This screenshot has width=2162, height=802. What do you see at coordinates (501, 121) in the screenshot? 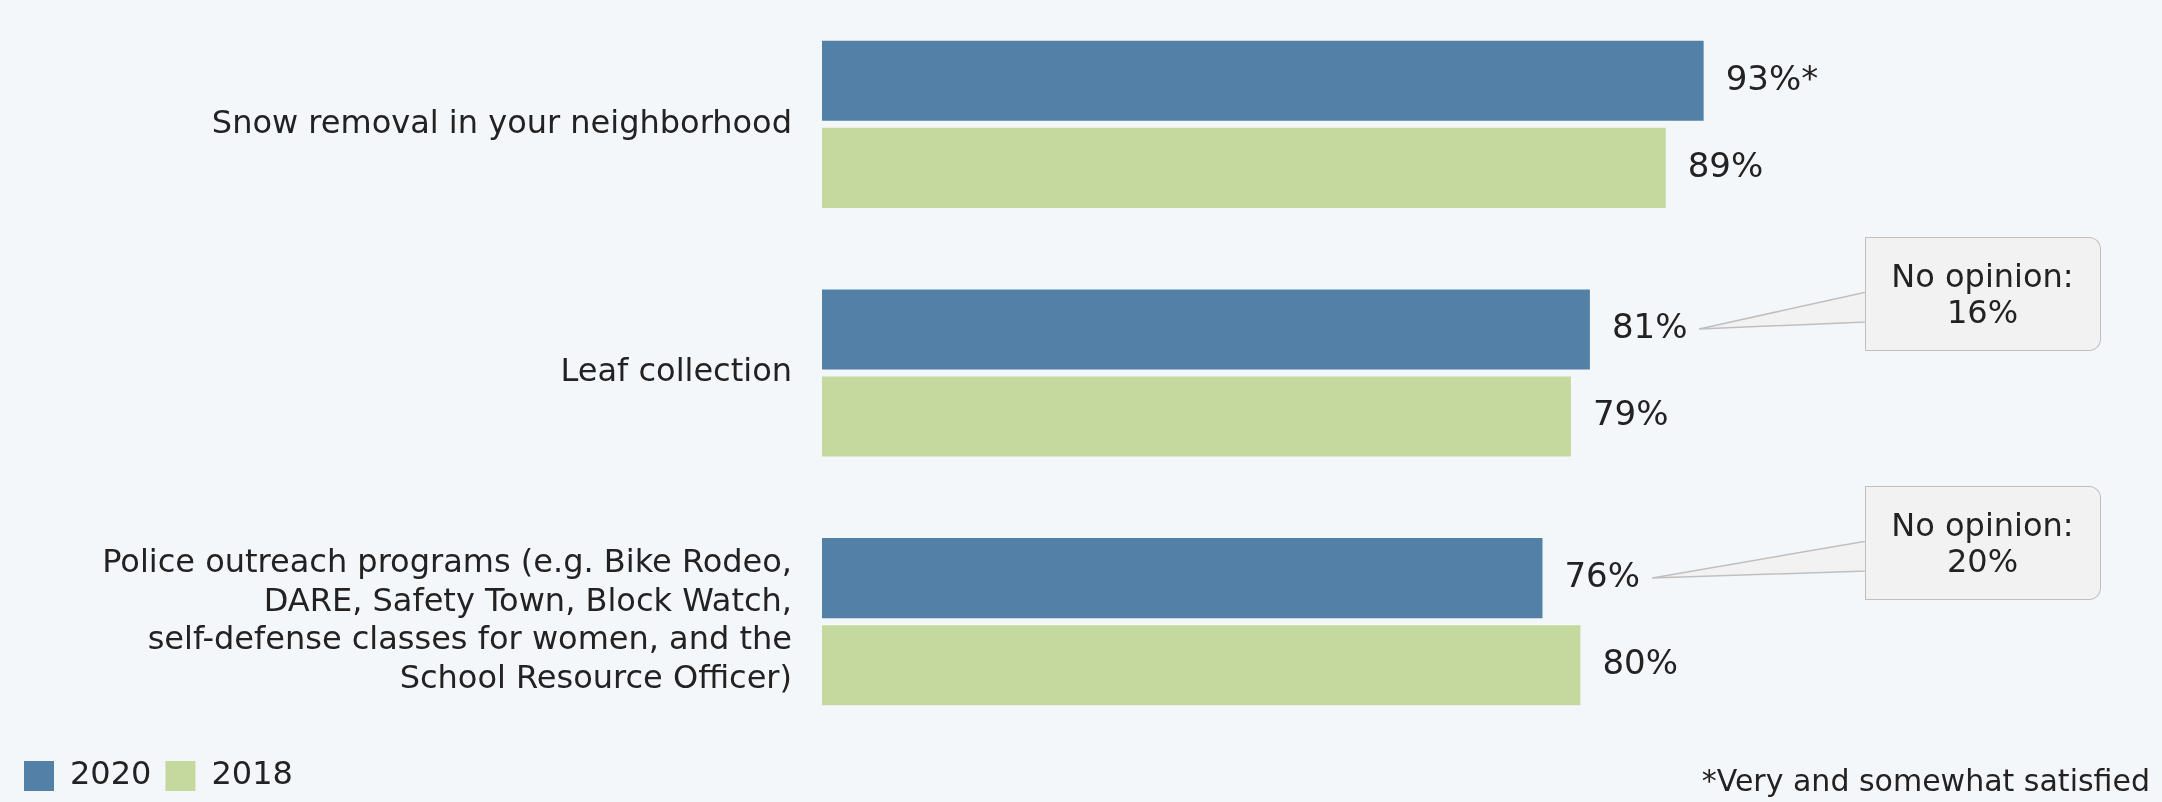
I see `y-tick-label: Snow removal in your neighborhood` at bounding box center [501, 121].